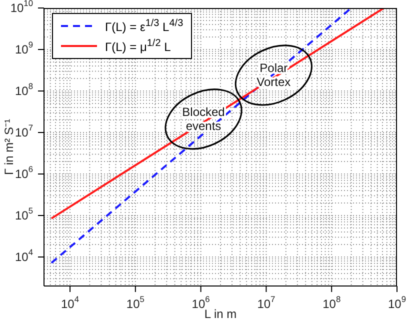  I want to click on y-tick-label: 10$^{7}$, so click(24, 131).